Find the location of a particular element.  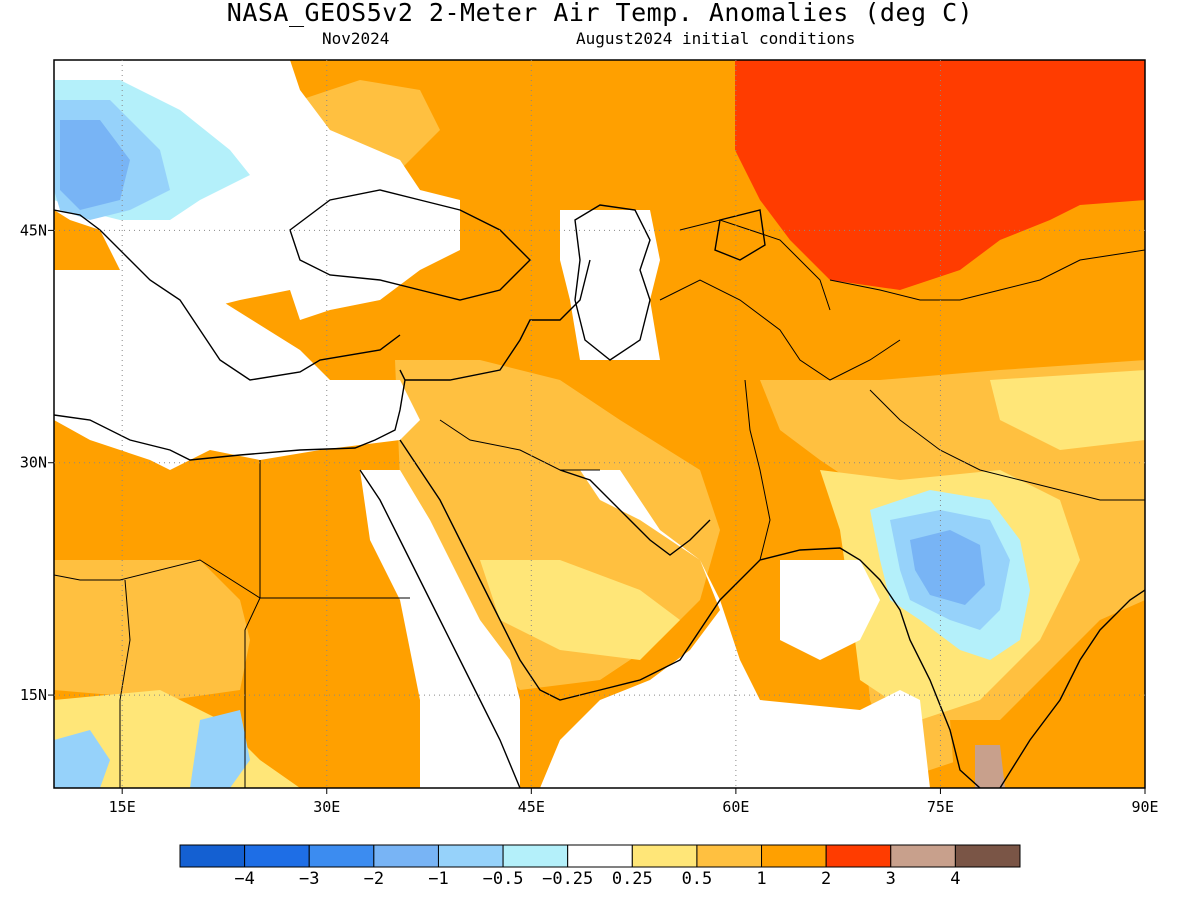

initial-conditions: August2024 initial conditions is located at coordinates (716, 38).